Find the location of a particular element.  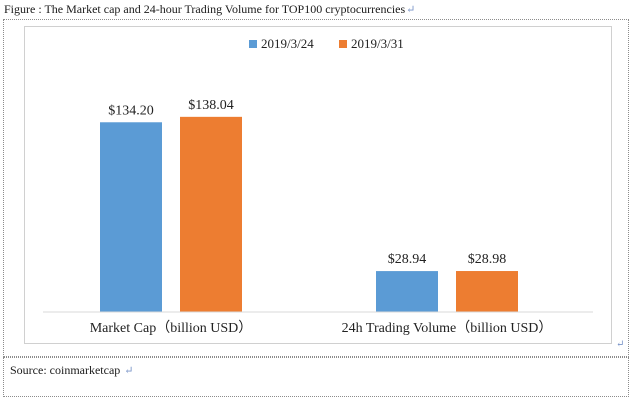

category-label-trading-volume: 24h Trading Volume（billion USD） is located at coordinates (447, 328).